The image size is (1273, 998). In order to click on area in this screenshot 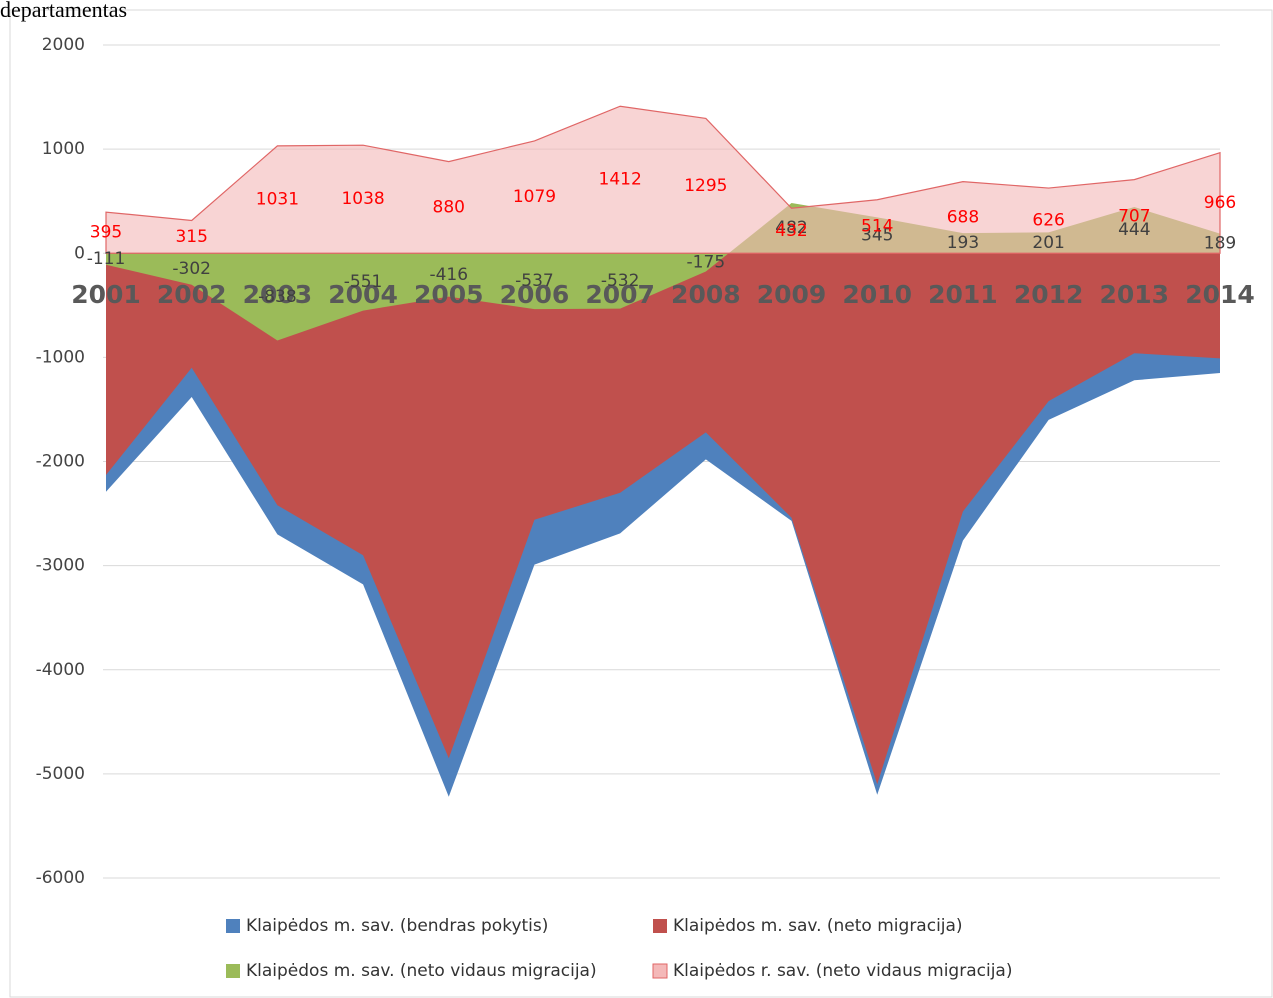, I will do `click(663, 179)`.